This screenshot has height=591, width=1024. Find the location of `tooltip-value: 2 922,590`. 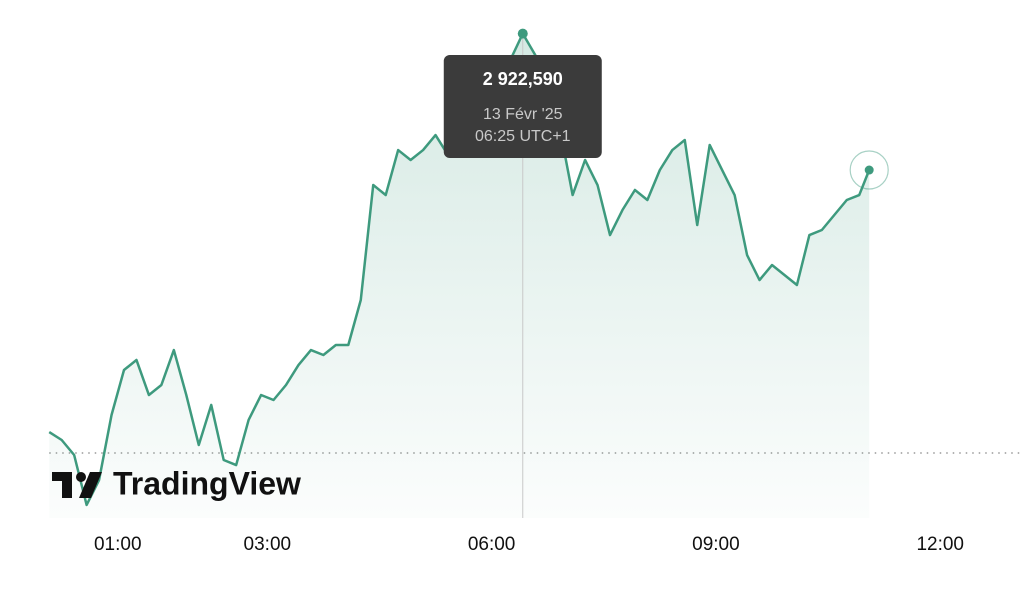

tooltip-value: 2 922,590 is located at coordinates (523, 79).